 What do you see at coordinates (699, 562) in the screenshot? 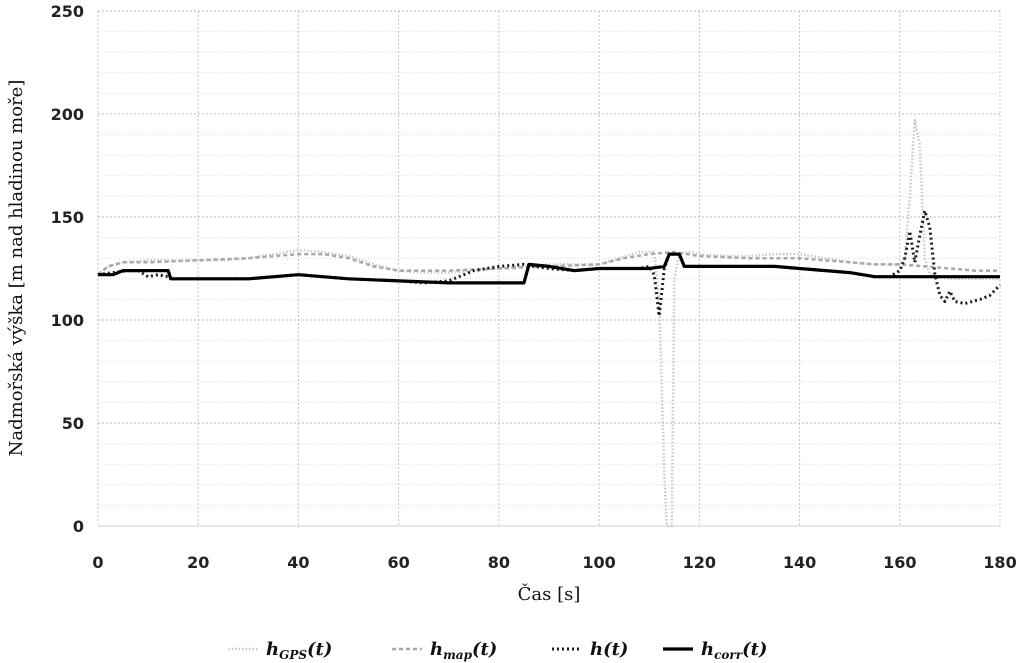
I see `x-tick-label: 120` at bounding box center [699, 562].